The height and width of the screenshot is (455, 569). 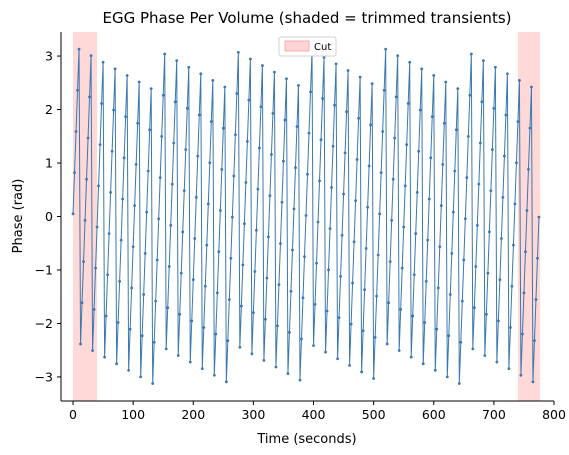 What do you see at coordinates (297, 46) in the screenshot?
I see `legend-swatch-cut` at bounding box center [297, 46].